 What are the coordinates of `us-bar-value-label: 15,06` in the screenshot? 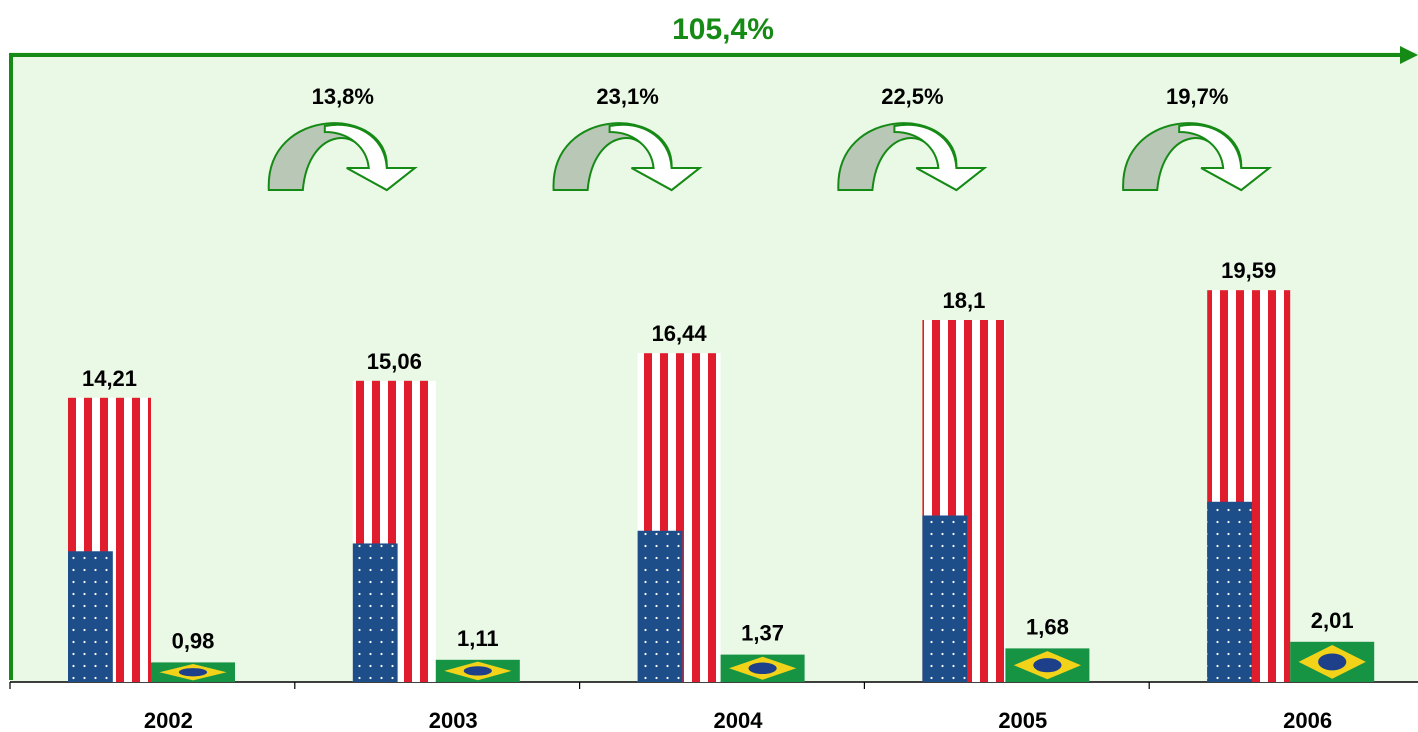 It's located at (394, 361).